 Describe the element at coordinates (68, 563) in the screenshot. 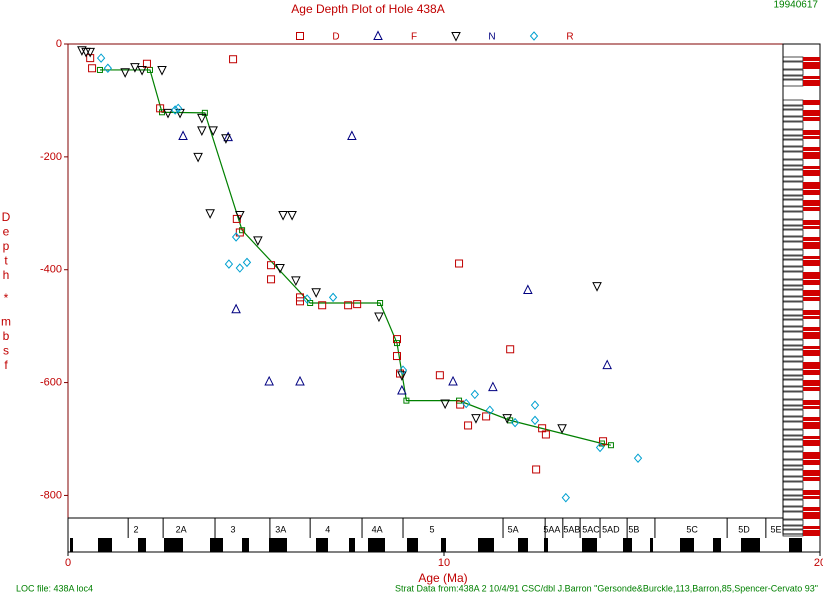

I see `x-tick-label: 0` at that location.